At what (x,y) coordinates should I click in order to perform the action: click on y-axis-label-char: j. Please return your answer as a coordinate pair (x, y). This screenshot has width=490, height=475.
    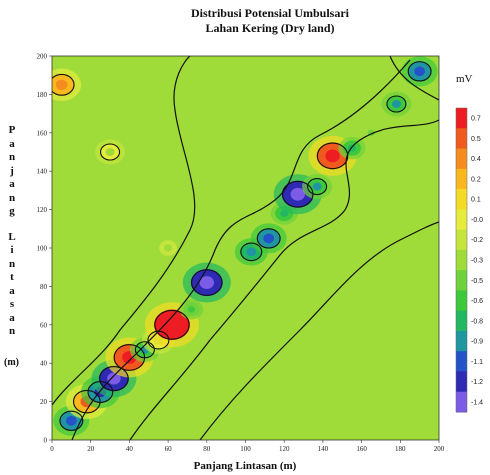
    Looking at the image, I should click on (12, 170).